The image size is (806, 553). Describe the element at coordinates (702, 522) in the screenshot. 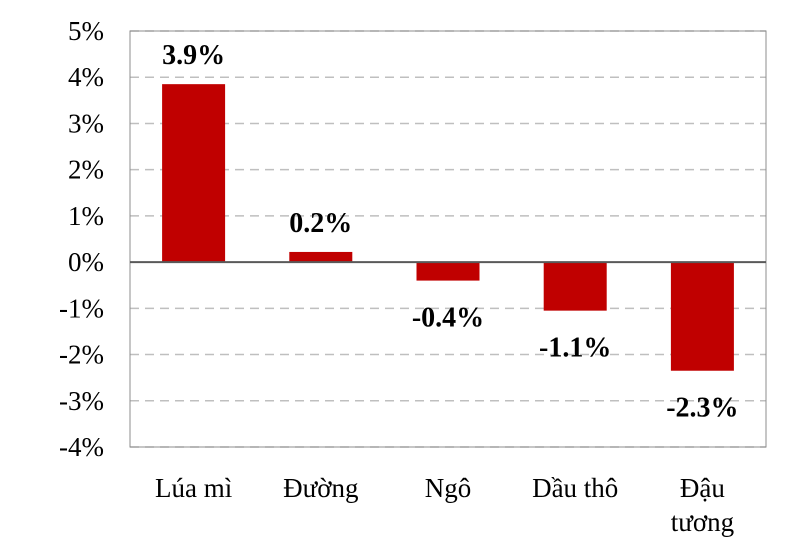

I see `x-category-label: tương` at that location.